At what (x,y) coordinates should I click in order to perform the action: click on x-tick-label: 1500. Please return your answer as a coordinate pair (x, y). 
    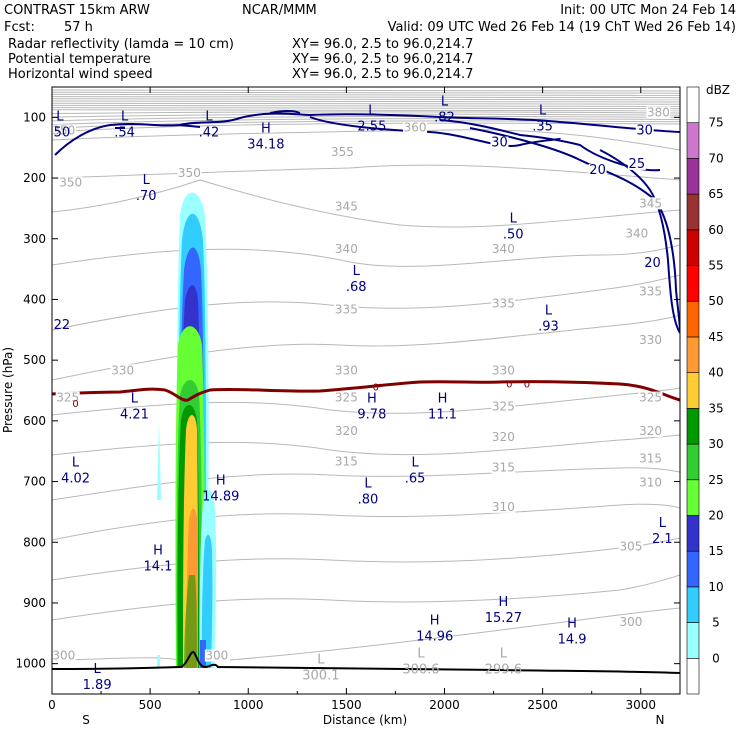
    Looking at the image, I should click on (346, 705).